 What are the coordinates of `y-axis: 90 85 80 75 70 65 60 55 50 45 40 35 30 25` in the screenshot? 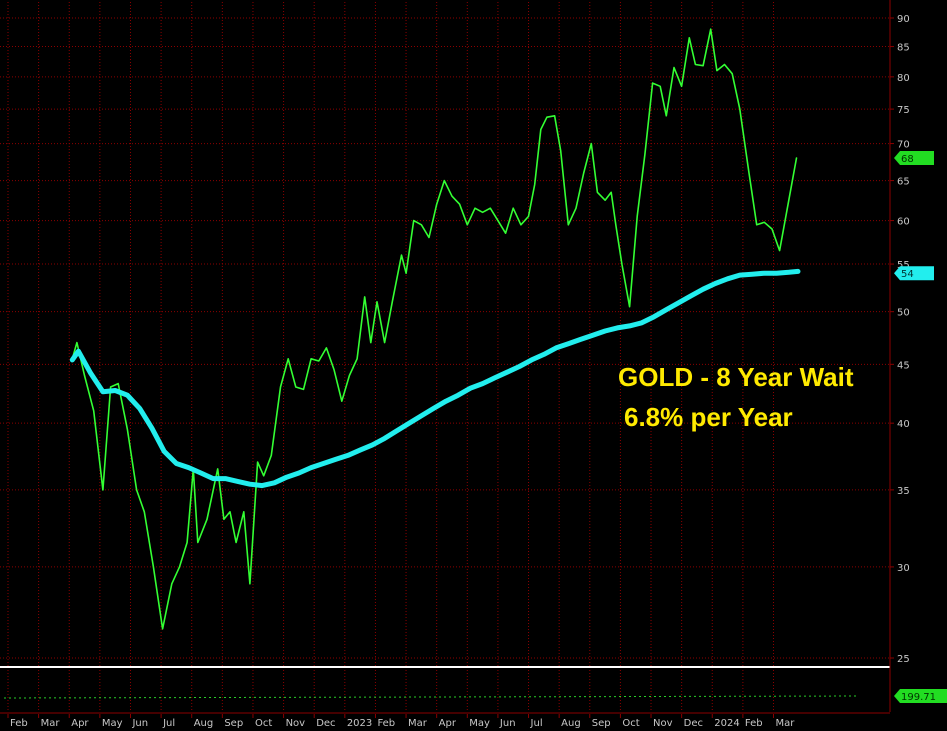 It's located at (899, 356).